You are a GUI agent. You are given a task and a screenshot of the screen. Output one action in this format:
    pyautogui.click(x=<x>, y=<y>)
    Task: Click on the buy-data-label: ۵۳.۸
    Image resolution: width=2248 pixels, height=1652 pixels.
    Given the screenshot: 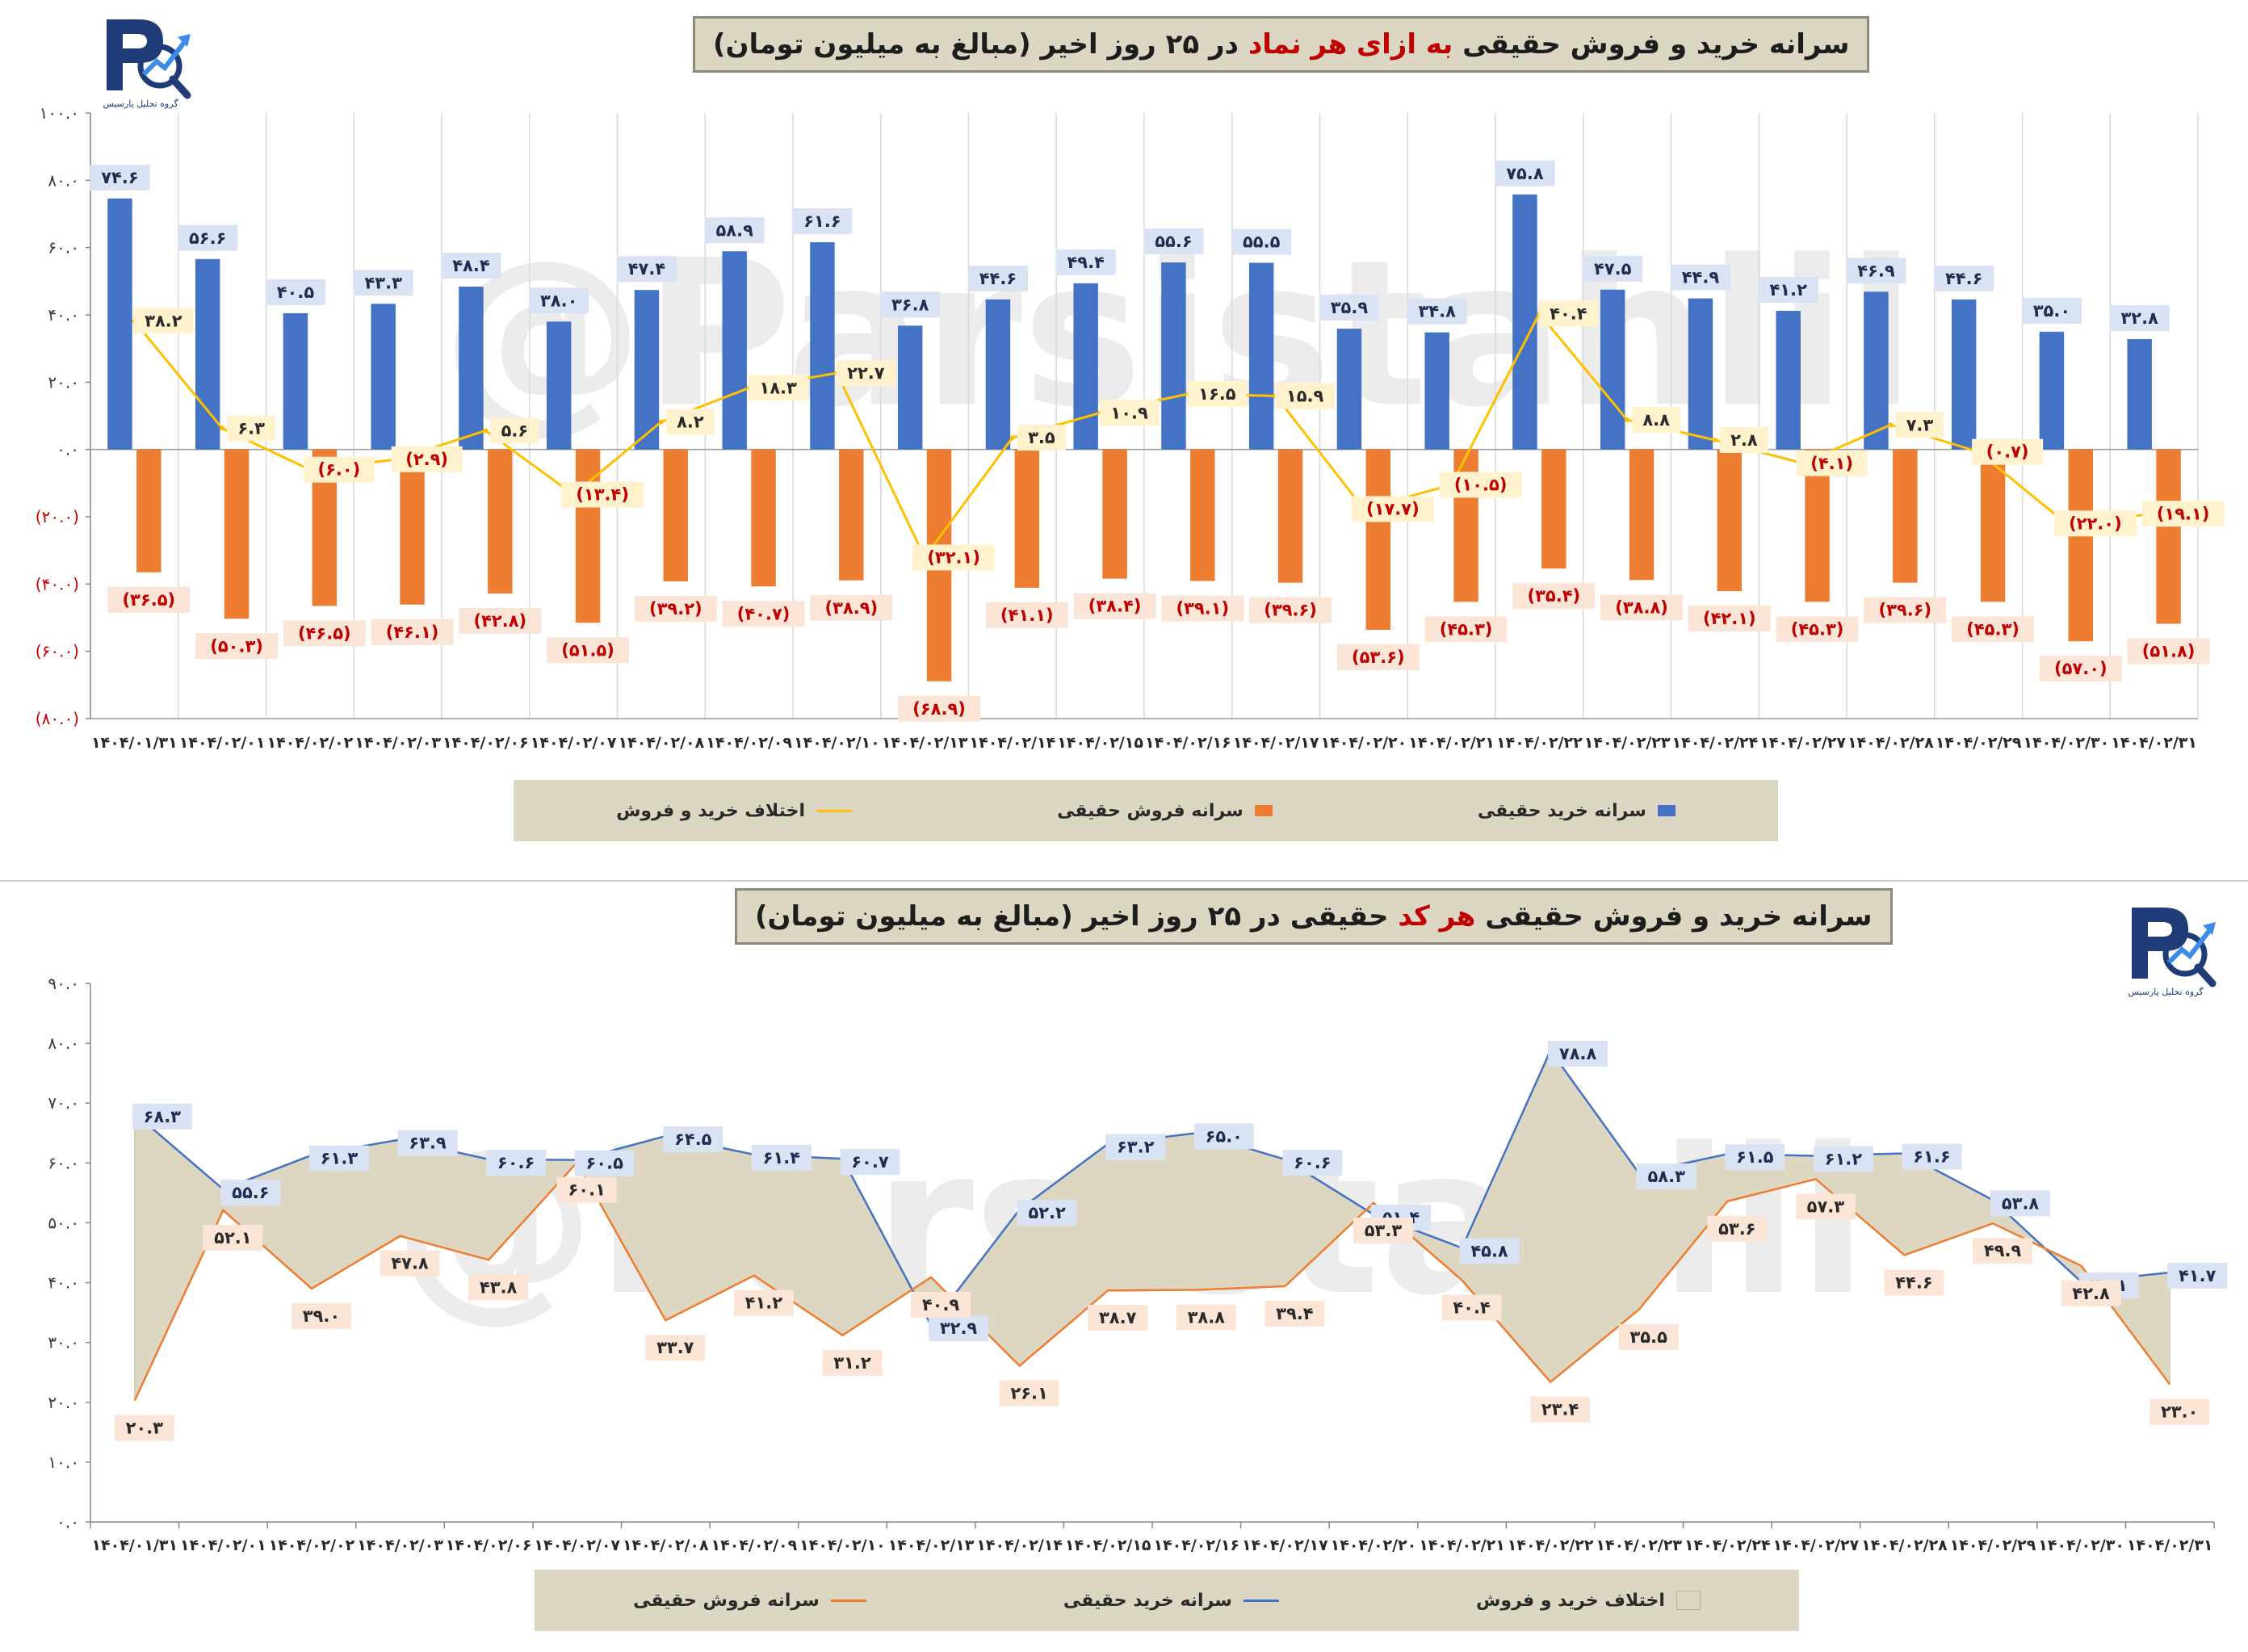 What is the action you would take?
    pyautogui.click(x=2021, y=1203)
    